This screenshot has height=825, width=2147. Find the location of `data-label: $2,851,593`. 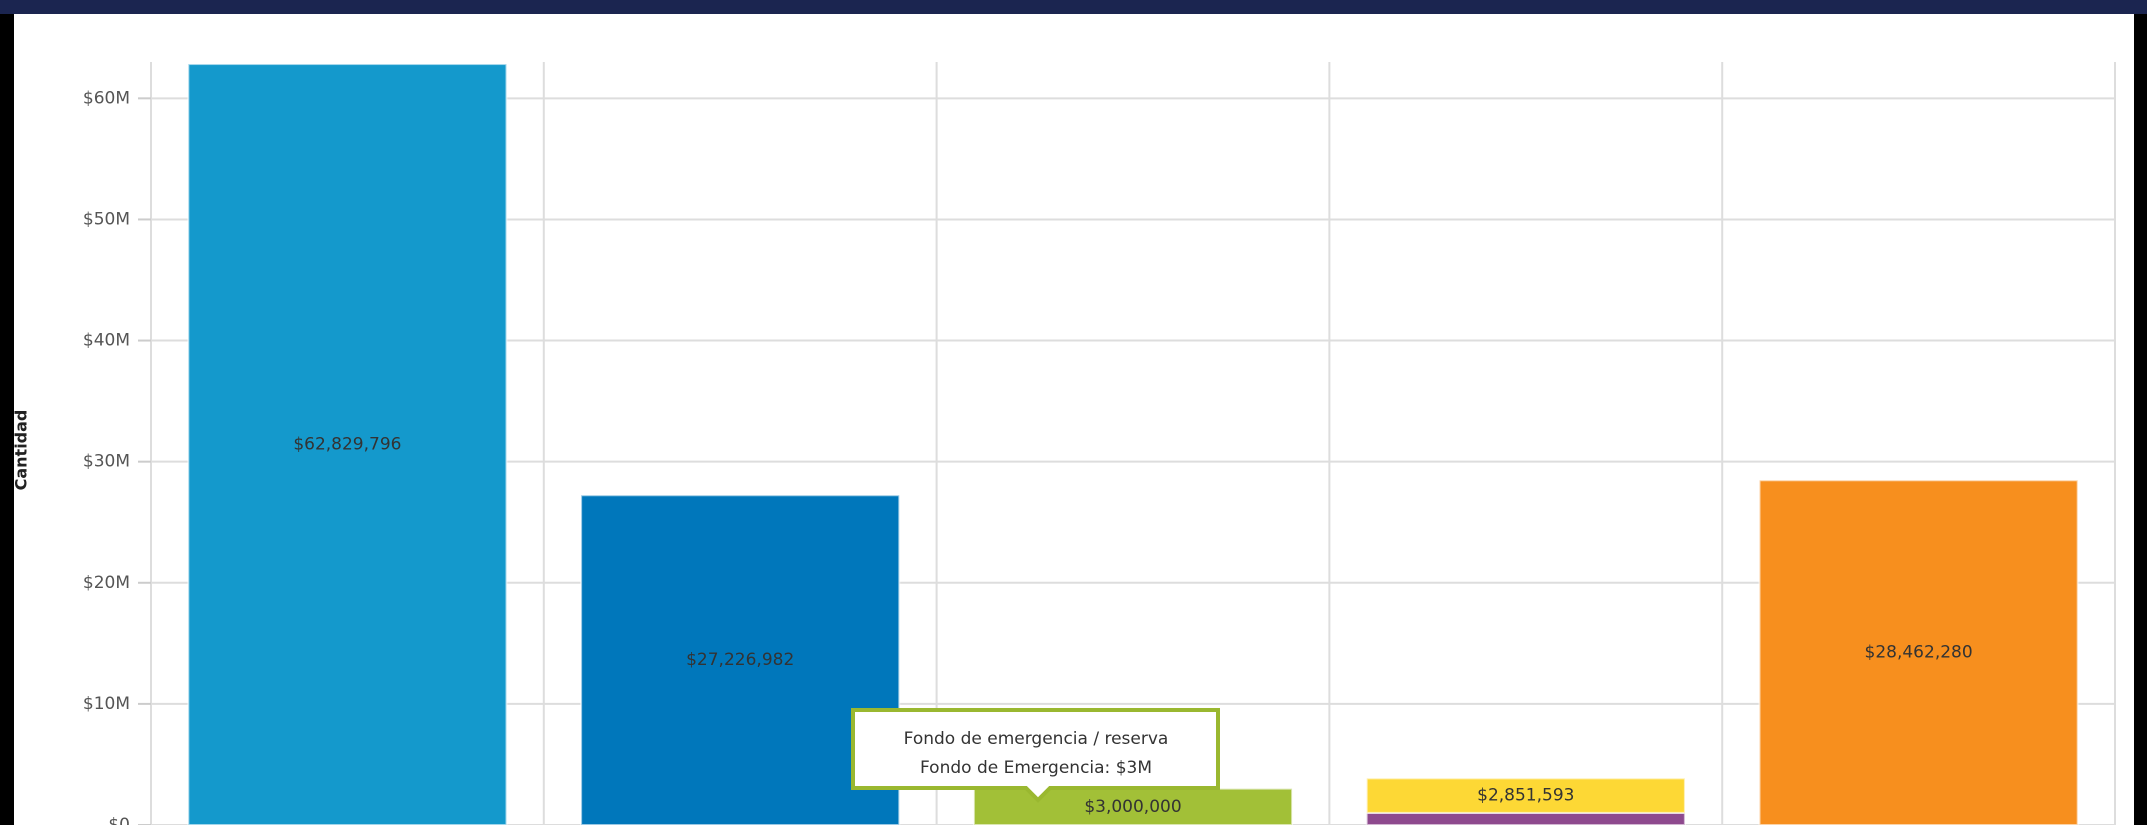

data-label: $2,851,593 is located at coordinates (1525, 796).